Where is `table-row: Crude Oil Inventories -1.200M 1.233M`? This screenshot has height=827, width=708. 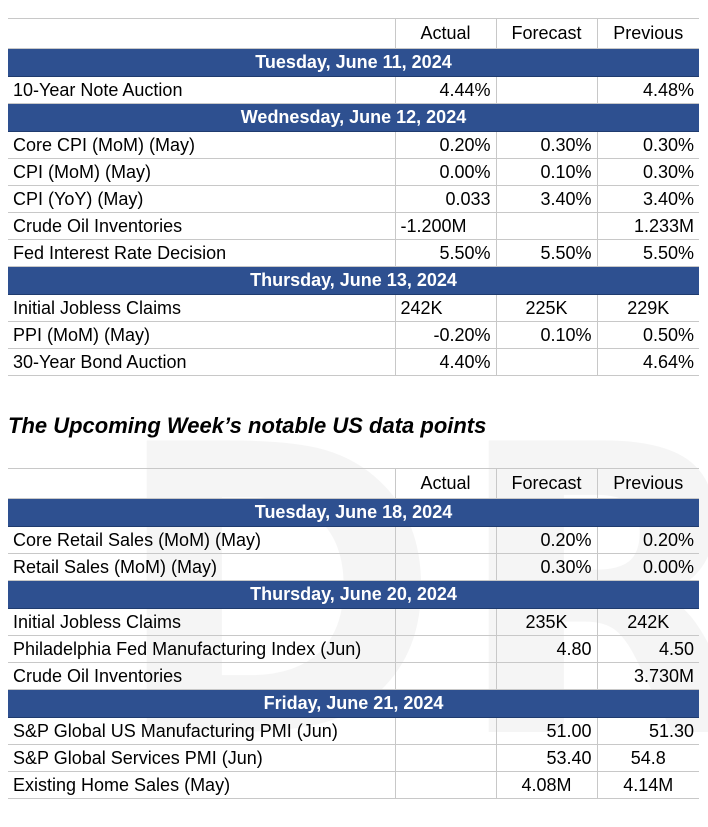 table-row: Crude Oil Inventories -1.200M 1.233M is located at coordinates (353, 226).